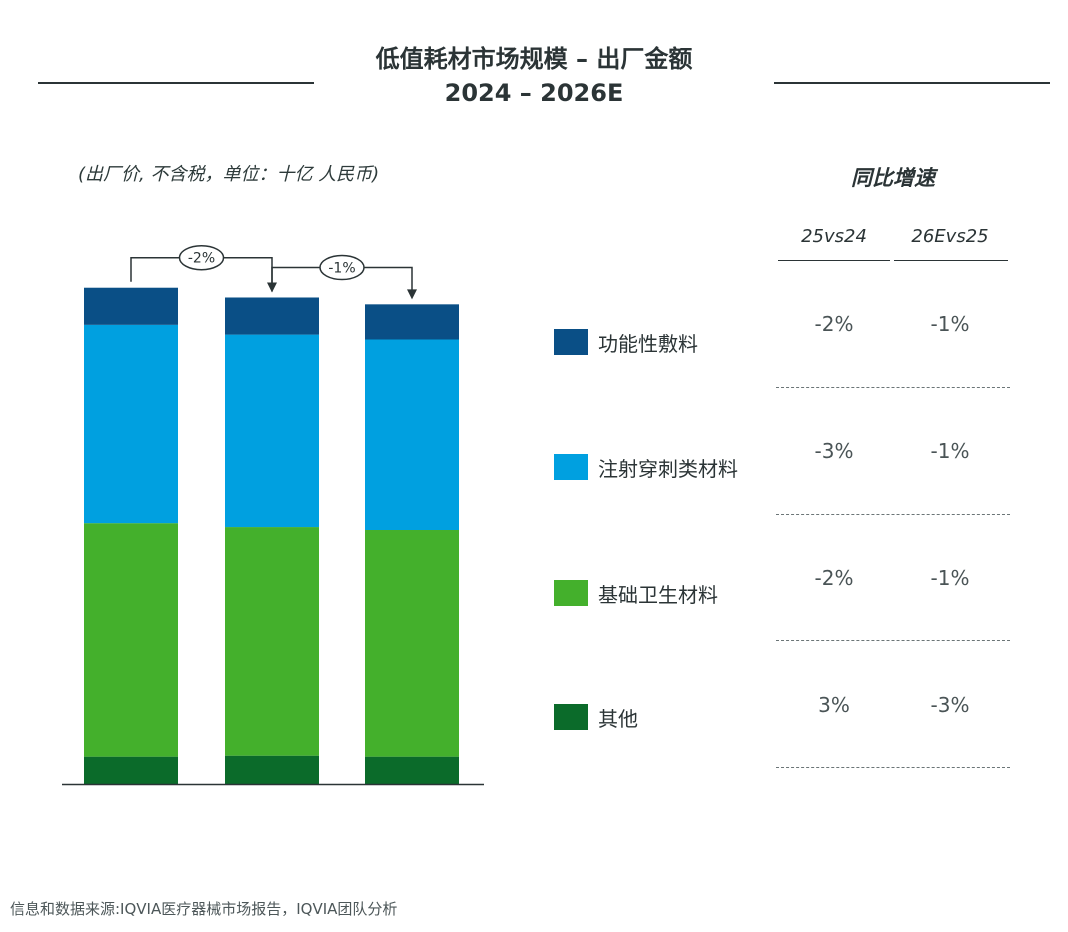  What do you see at coordinates (204, 909) in the screenshot?
I see `source-note: 信息和数据来源:IQVIA医疗器械市场报告，IQVIA团队分析` at bounding box center [204, 909].